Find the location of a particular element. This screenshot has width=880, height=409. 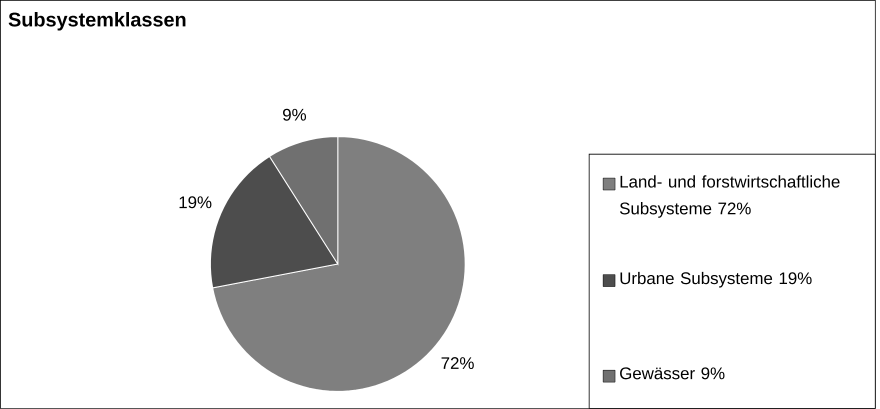

data-label: 19% is located at coordinates (196, 202).